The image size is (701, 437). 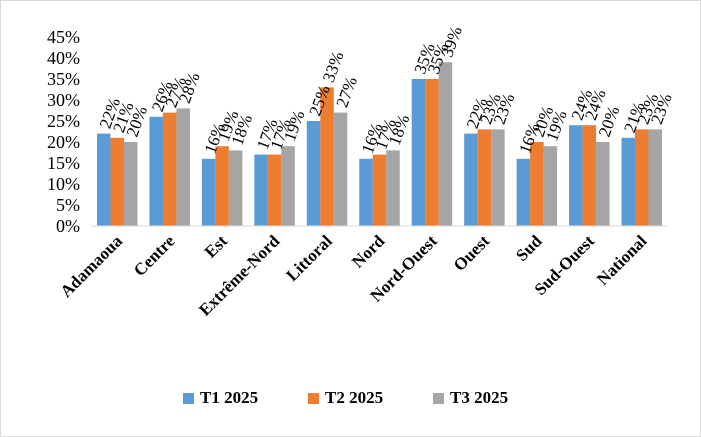 What do you see at coordinates (63, 79) in the screenshot?
I see `y-tick-label: 35%` at bounding box center [63, 79].